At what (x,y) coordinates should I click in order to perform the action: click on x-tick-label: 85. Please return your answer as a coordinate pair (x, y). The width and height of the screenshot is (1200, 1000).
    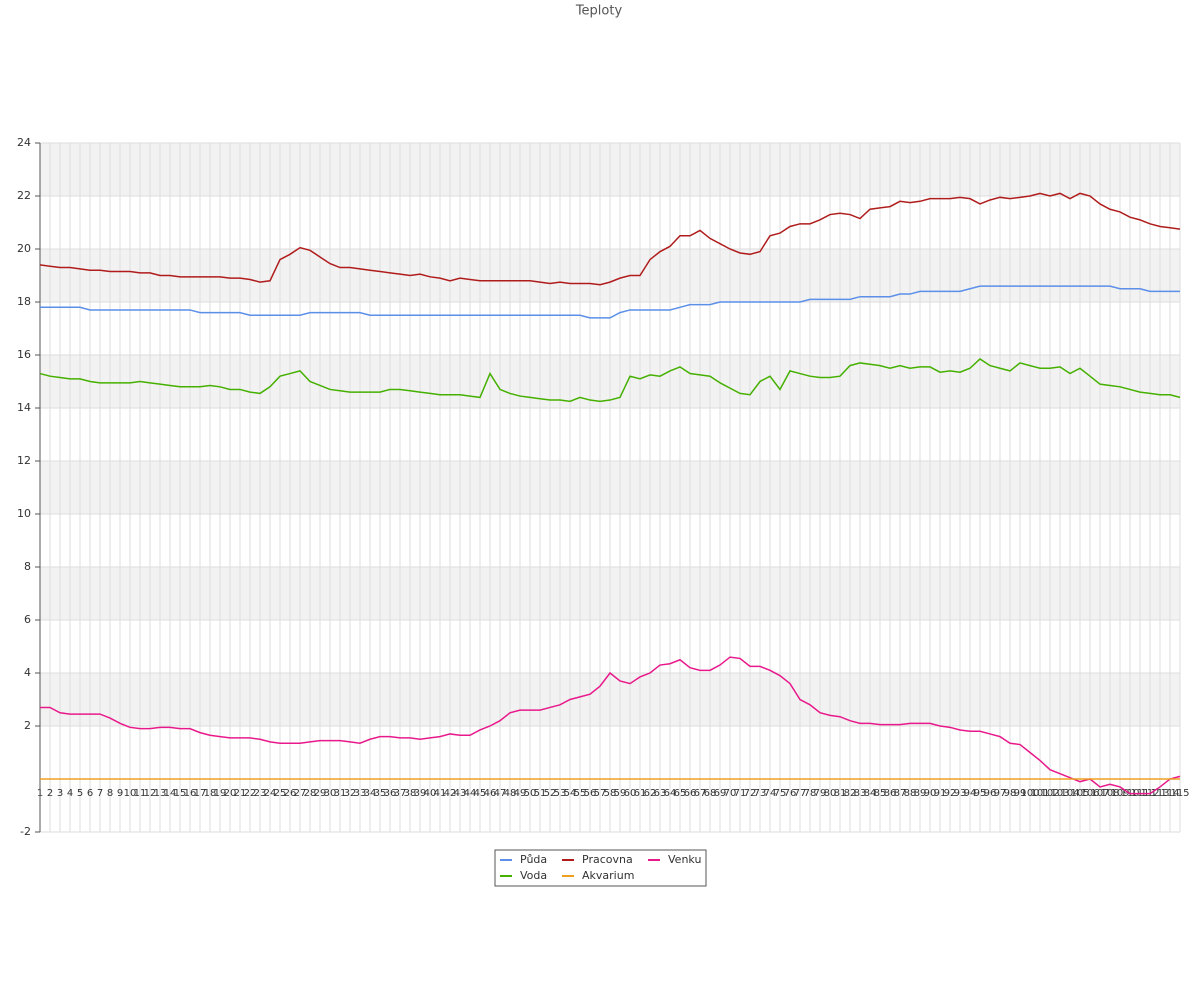
    Looking at the image, I should click on (880, 793).